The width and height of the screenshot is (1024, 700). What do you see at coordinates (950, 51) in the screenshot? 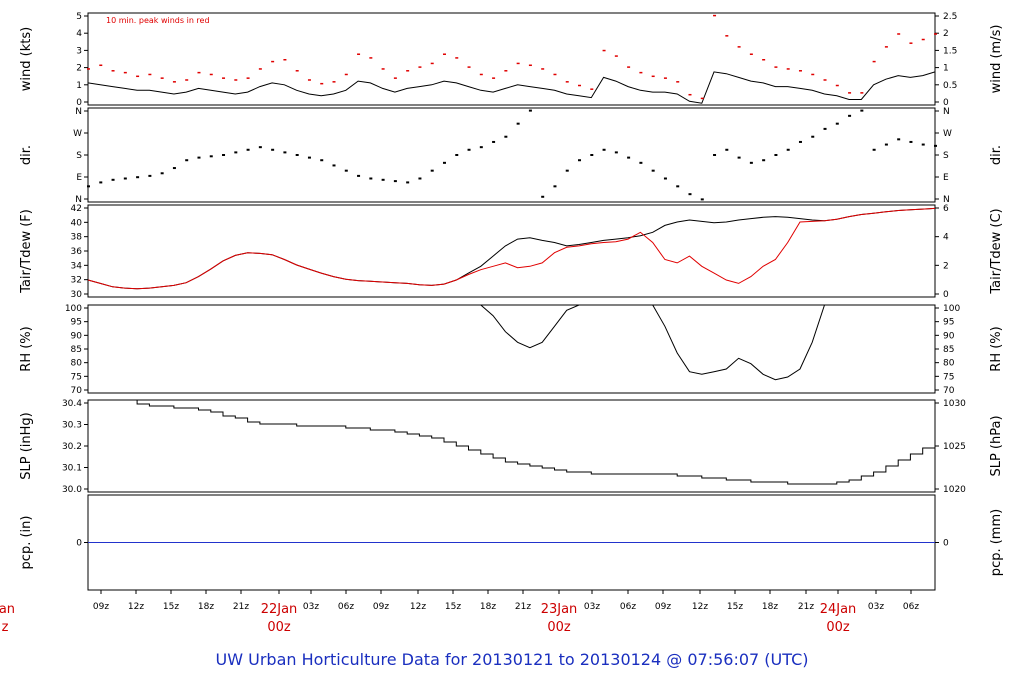
I see `ytick-right-label-wind: 1.5` at bounding box center [950, 51].